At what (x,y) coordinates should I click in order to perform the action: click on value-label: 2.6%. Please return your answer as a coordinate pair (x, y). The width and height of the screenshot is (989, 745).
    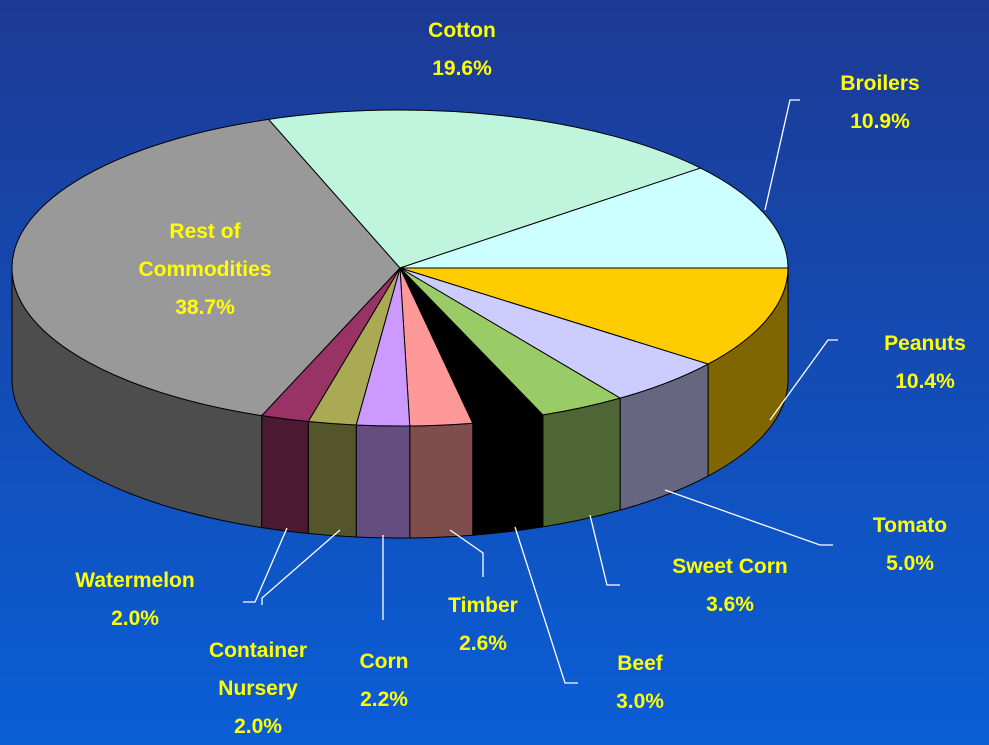
    Looking at the image, I should click on (483, 643).